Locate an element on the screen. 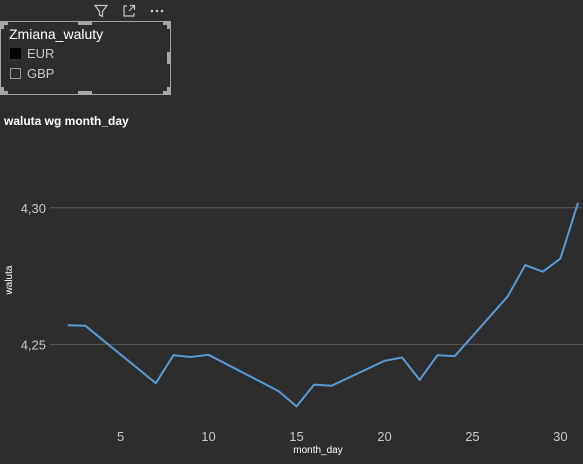 This screenshot has width=583, height=464. x-tick-label: 15 is located at coordinates (296, 436).